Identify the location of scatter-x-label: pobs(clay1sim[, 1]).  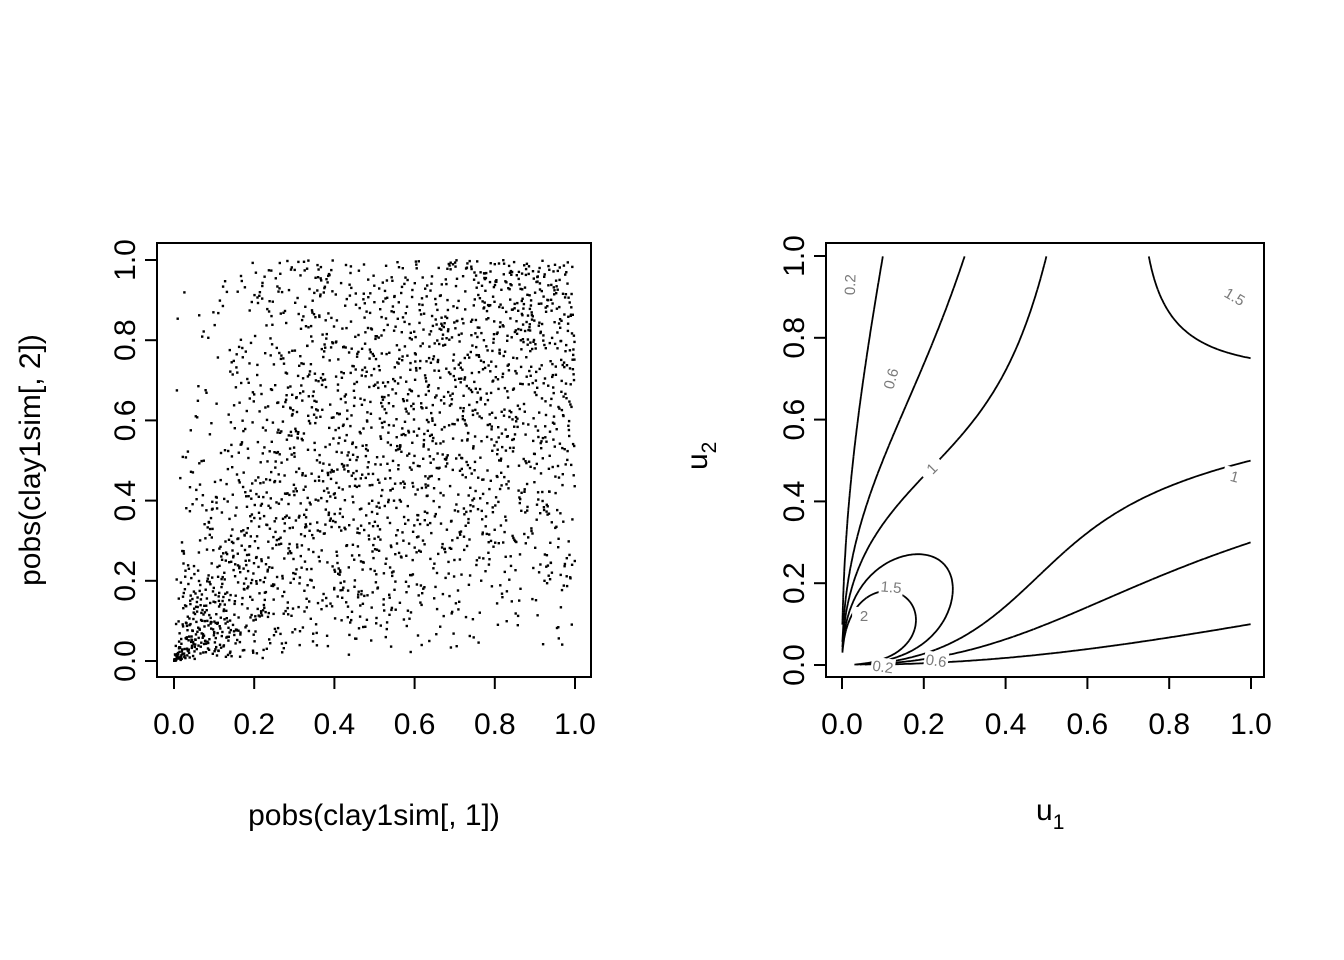
(374, 815).